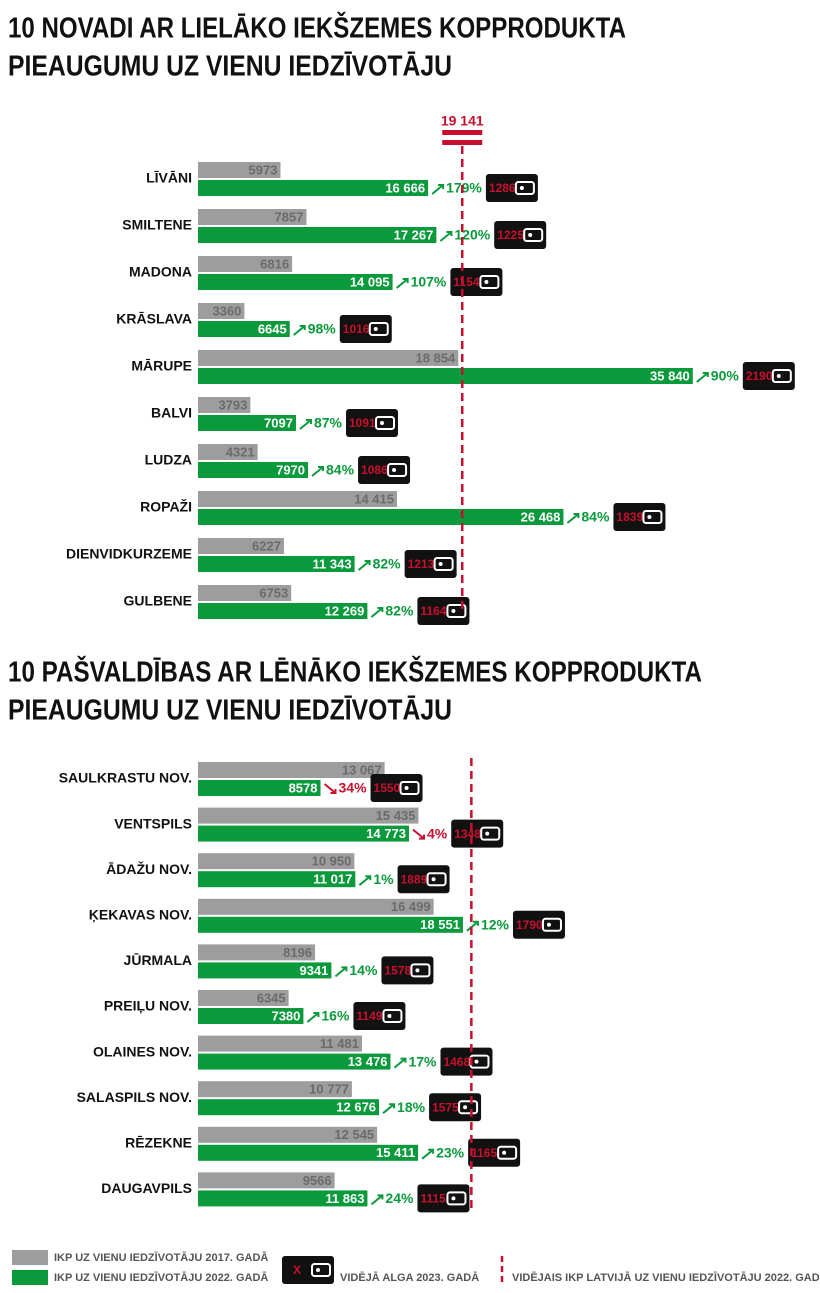 The height and width of the screenshot is (1293, 820). Describe the element at coordinates (308, 1270) in the screenshot. I see `legend-wallet` at that location.